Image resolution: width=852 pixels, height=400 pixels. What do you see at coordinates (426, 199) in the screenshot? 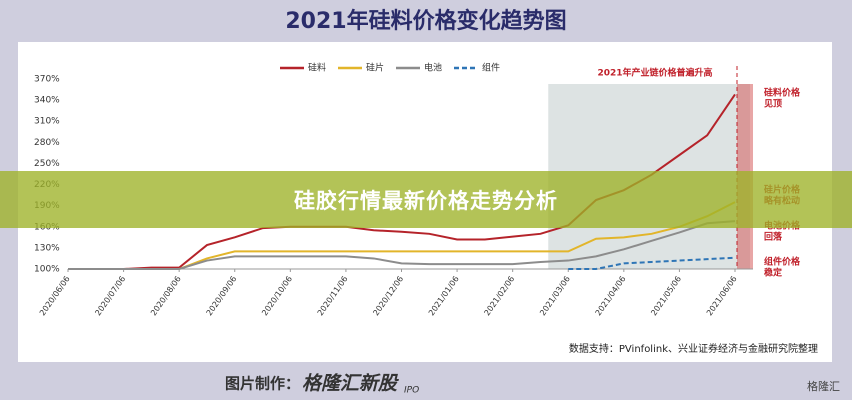
I see `banner: 硅胶行情最新价格走势分析` at bounding box center [426, 199].